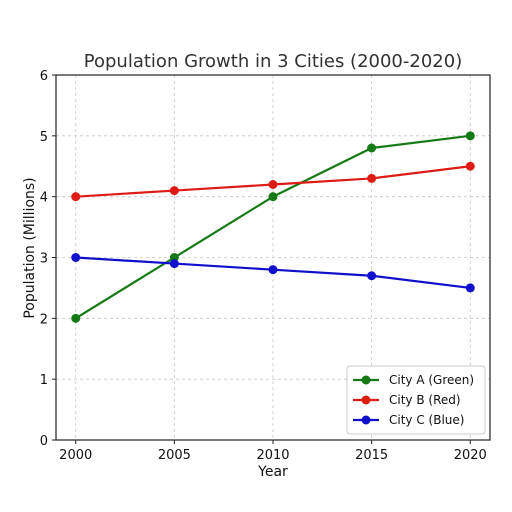 Image resolution: width=512 pixels, height=512 pixels. Describe the element at coordinates (425, 400) in the screenshot. I see `legend-label: City B (Red)` at that location.